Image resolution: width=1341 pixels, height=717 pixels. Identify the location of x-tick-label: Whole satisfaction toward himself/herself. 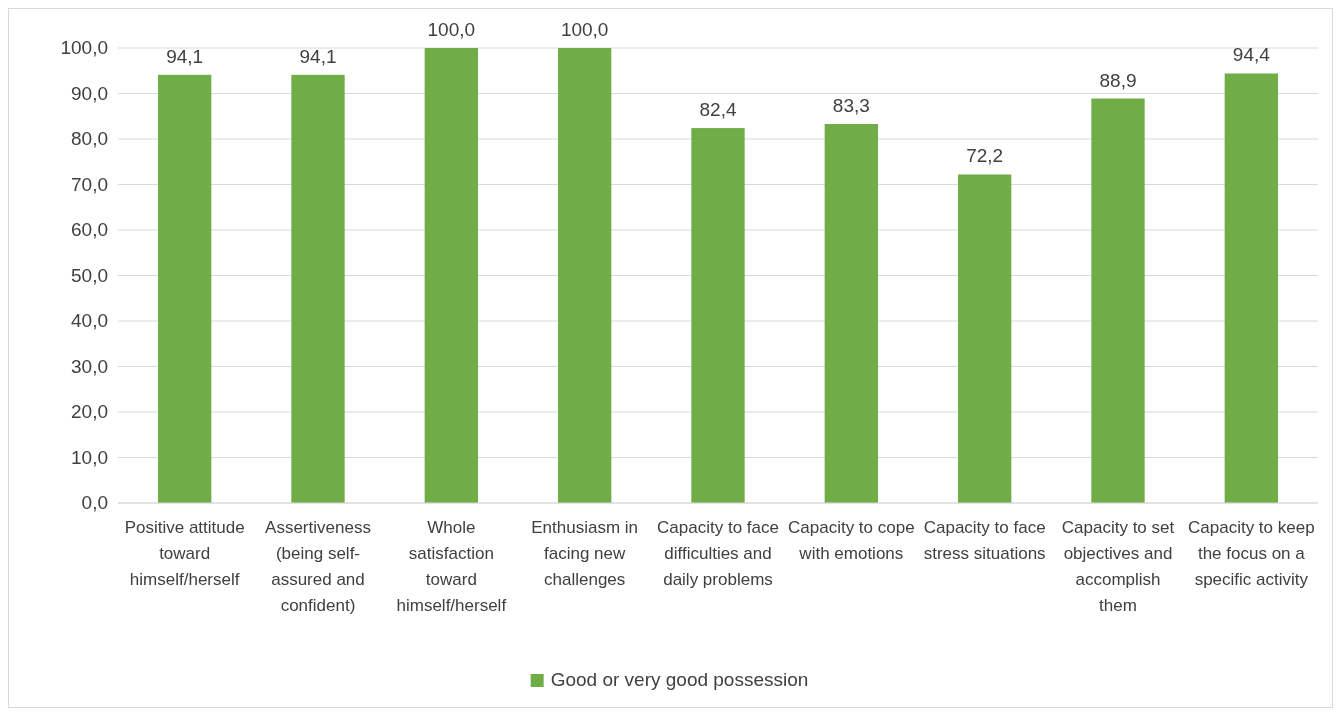
(451, 566).